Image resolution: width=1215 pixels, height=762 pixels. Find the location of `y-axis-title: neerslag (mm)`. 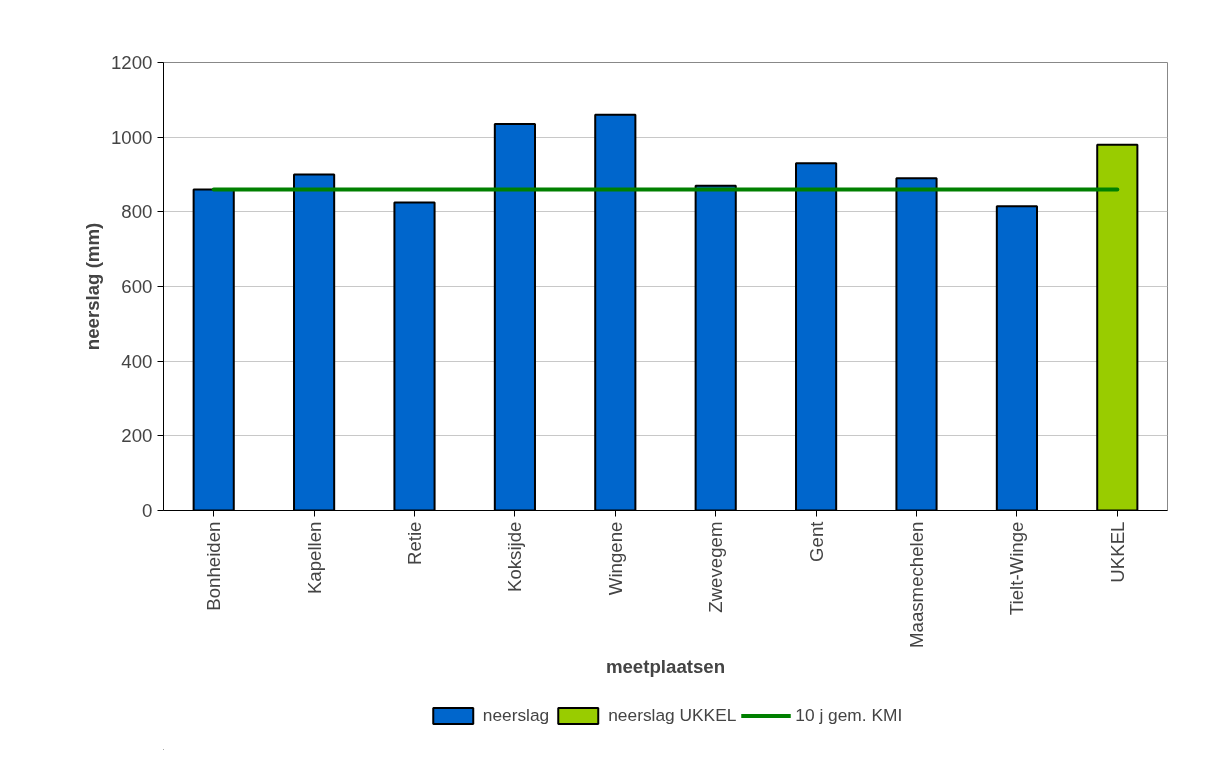

y-axis-title: neerslag (mm) is located at coordinates (92, 286).